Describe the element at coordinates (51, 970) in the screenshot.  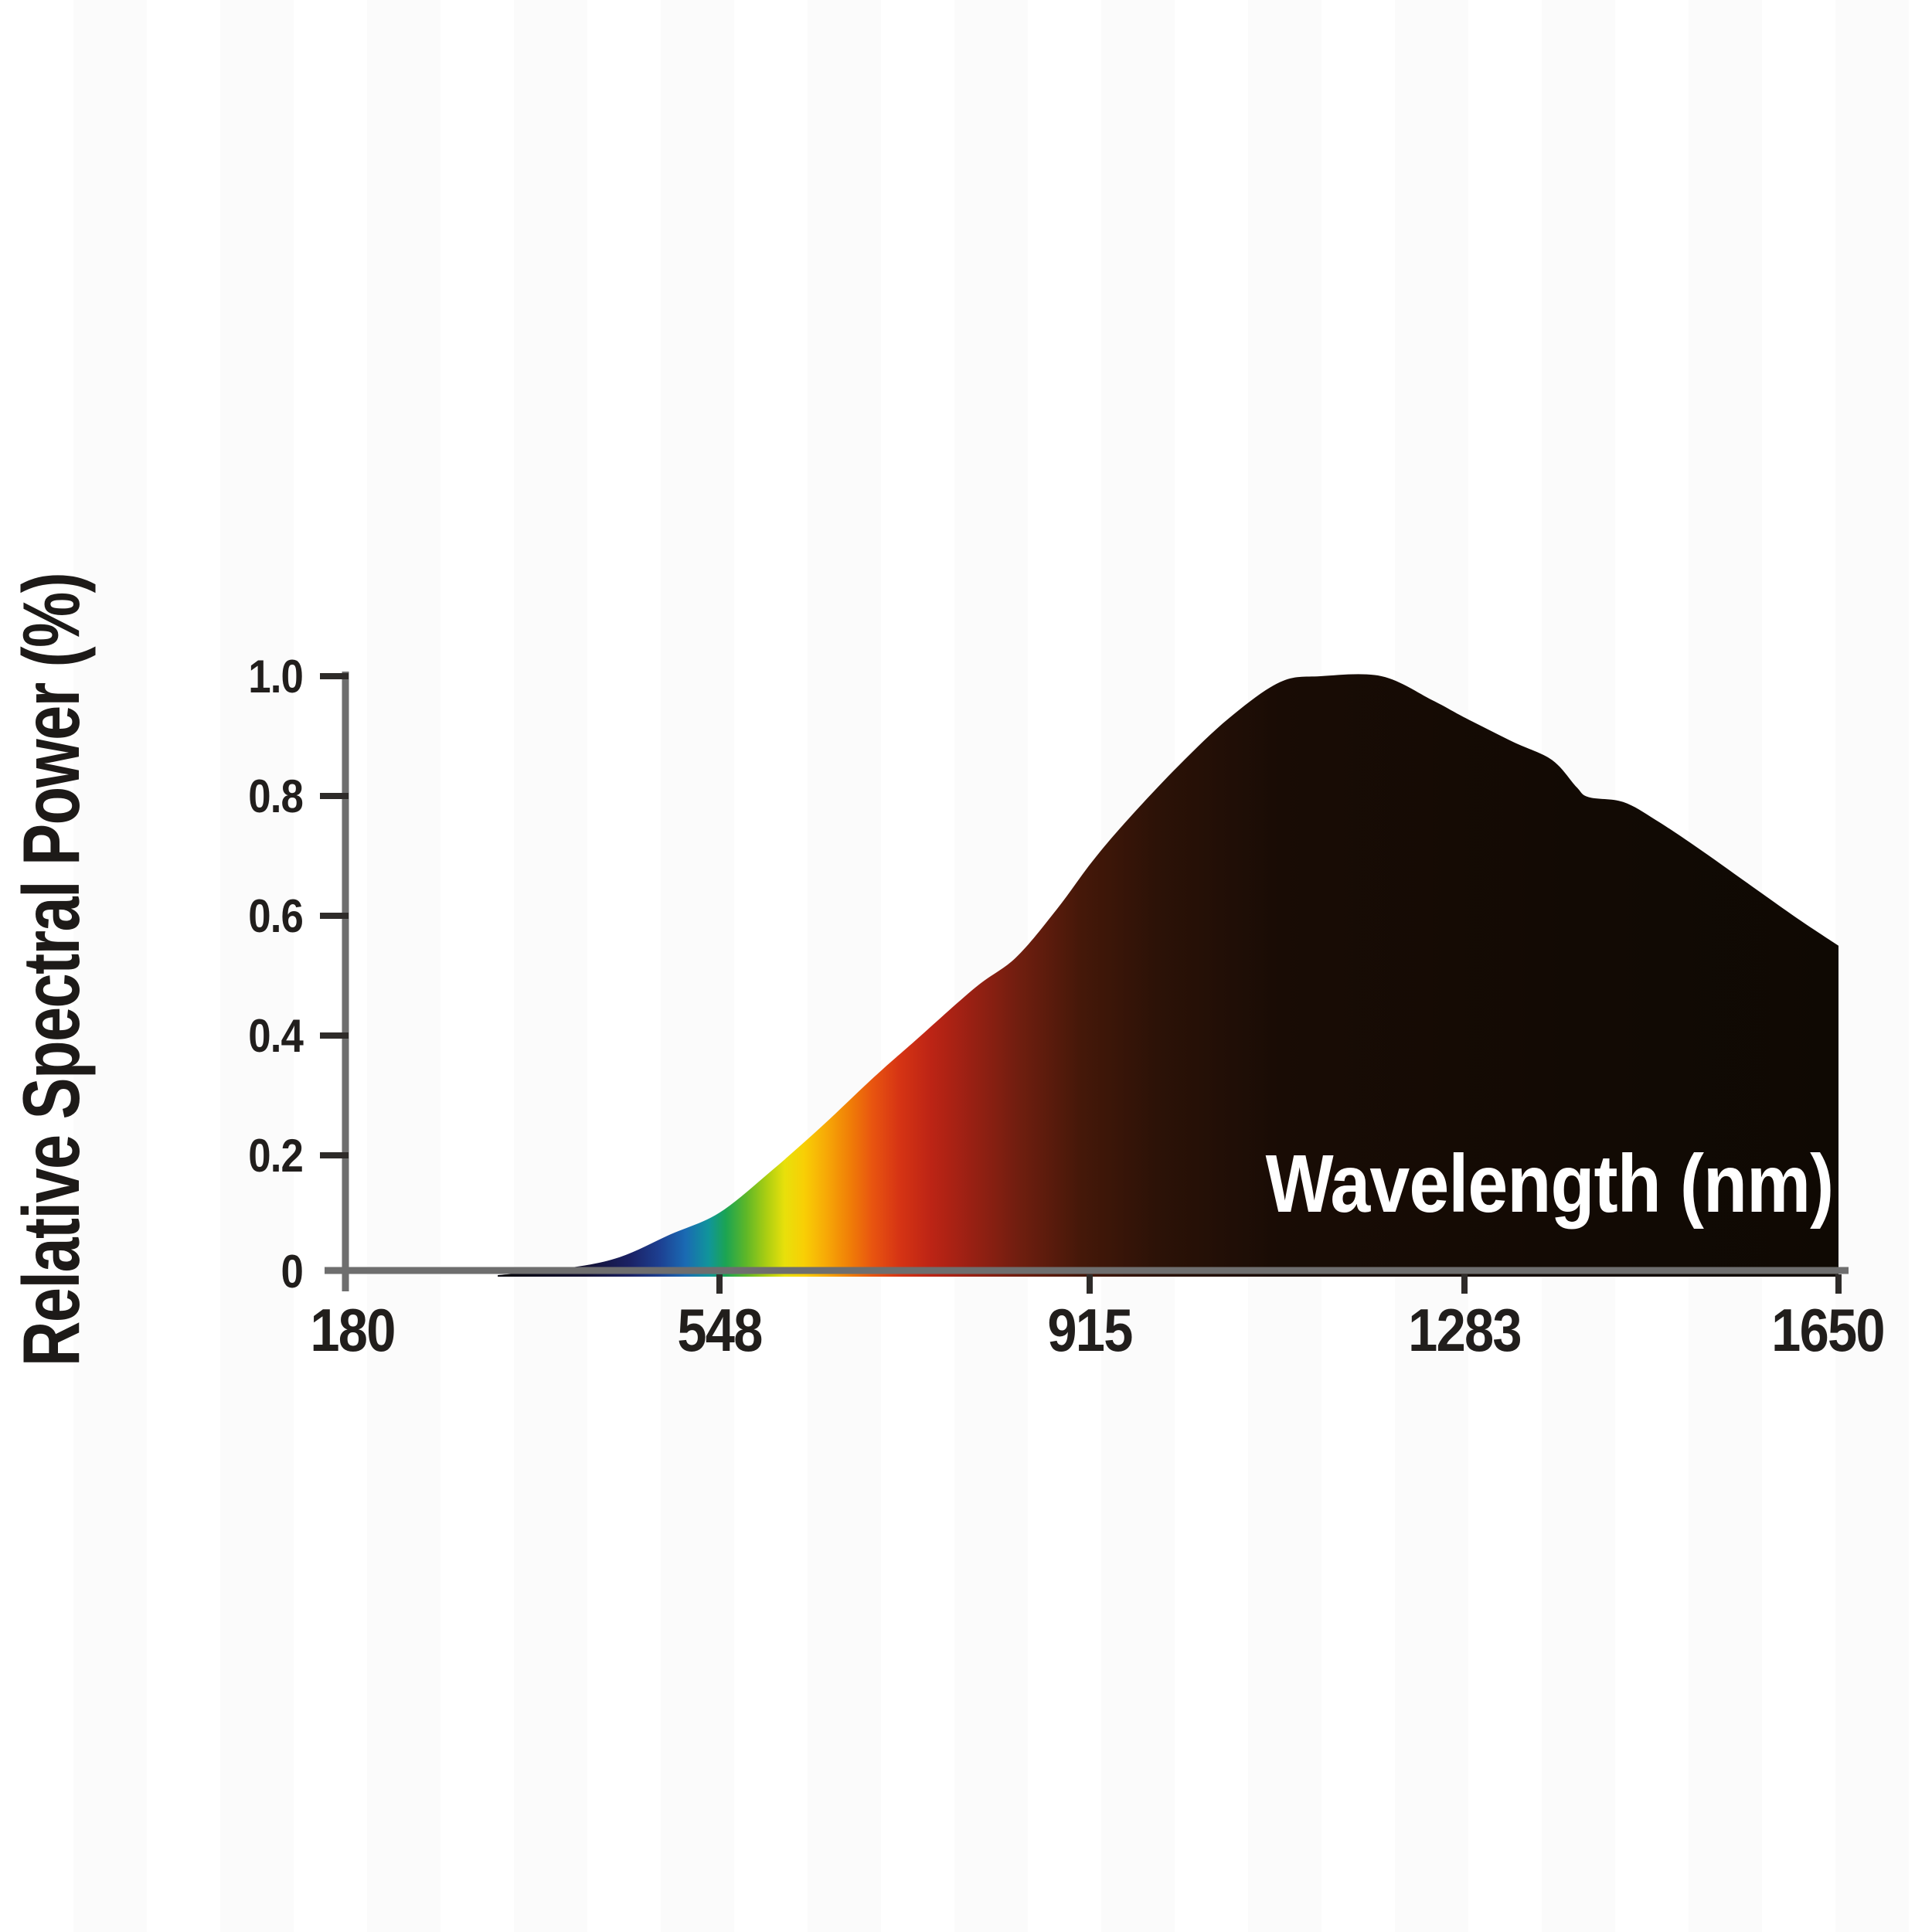
I see `y-axis-title: Relative Spectral Power (%)` at that location.